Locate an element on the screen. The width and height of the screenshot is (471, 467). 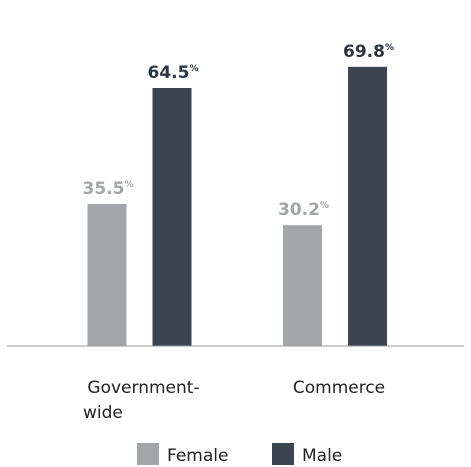
value-label-male-1: 69.8% is located at coordinates (368, 52).